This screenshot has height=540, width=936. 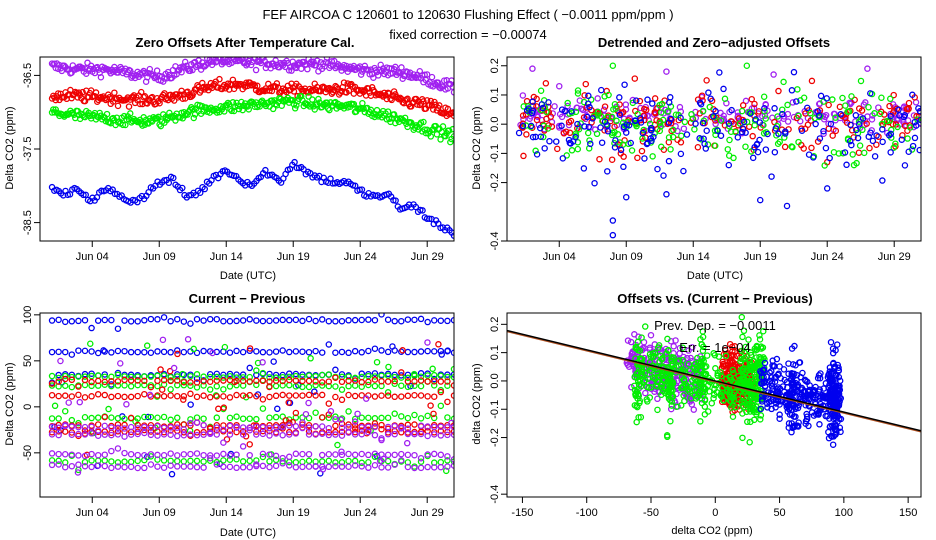 I want to click on x-tick-label: Jun 04, so click(x=559, y=257).